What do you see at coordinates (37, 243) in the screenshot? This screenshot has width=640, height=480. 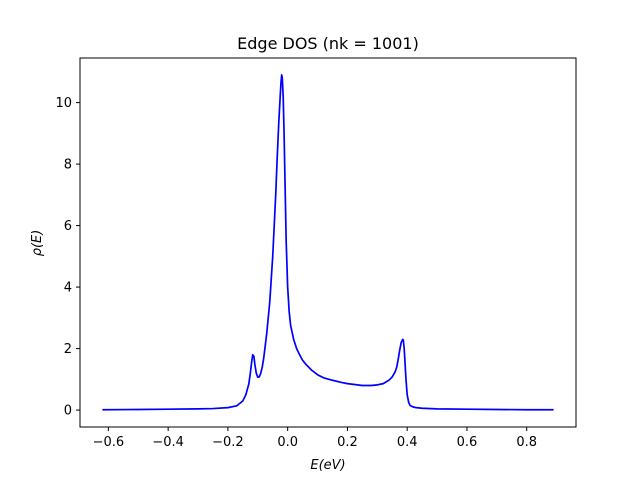 I see `y-axis-label: ρ(E)` at bounding box center [37, 243].